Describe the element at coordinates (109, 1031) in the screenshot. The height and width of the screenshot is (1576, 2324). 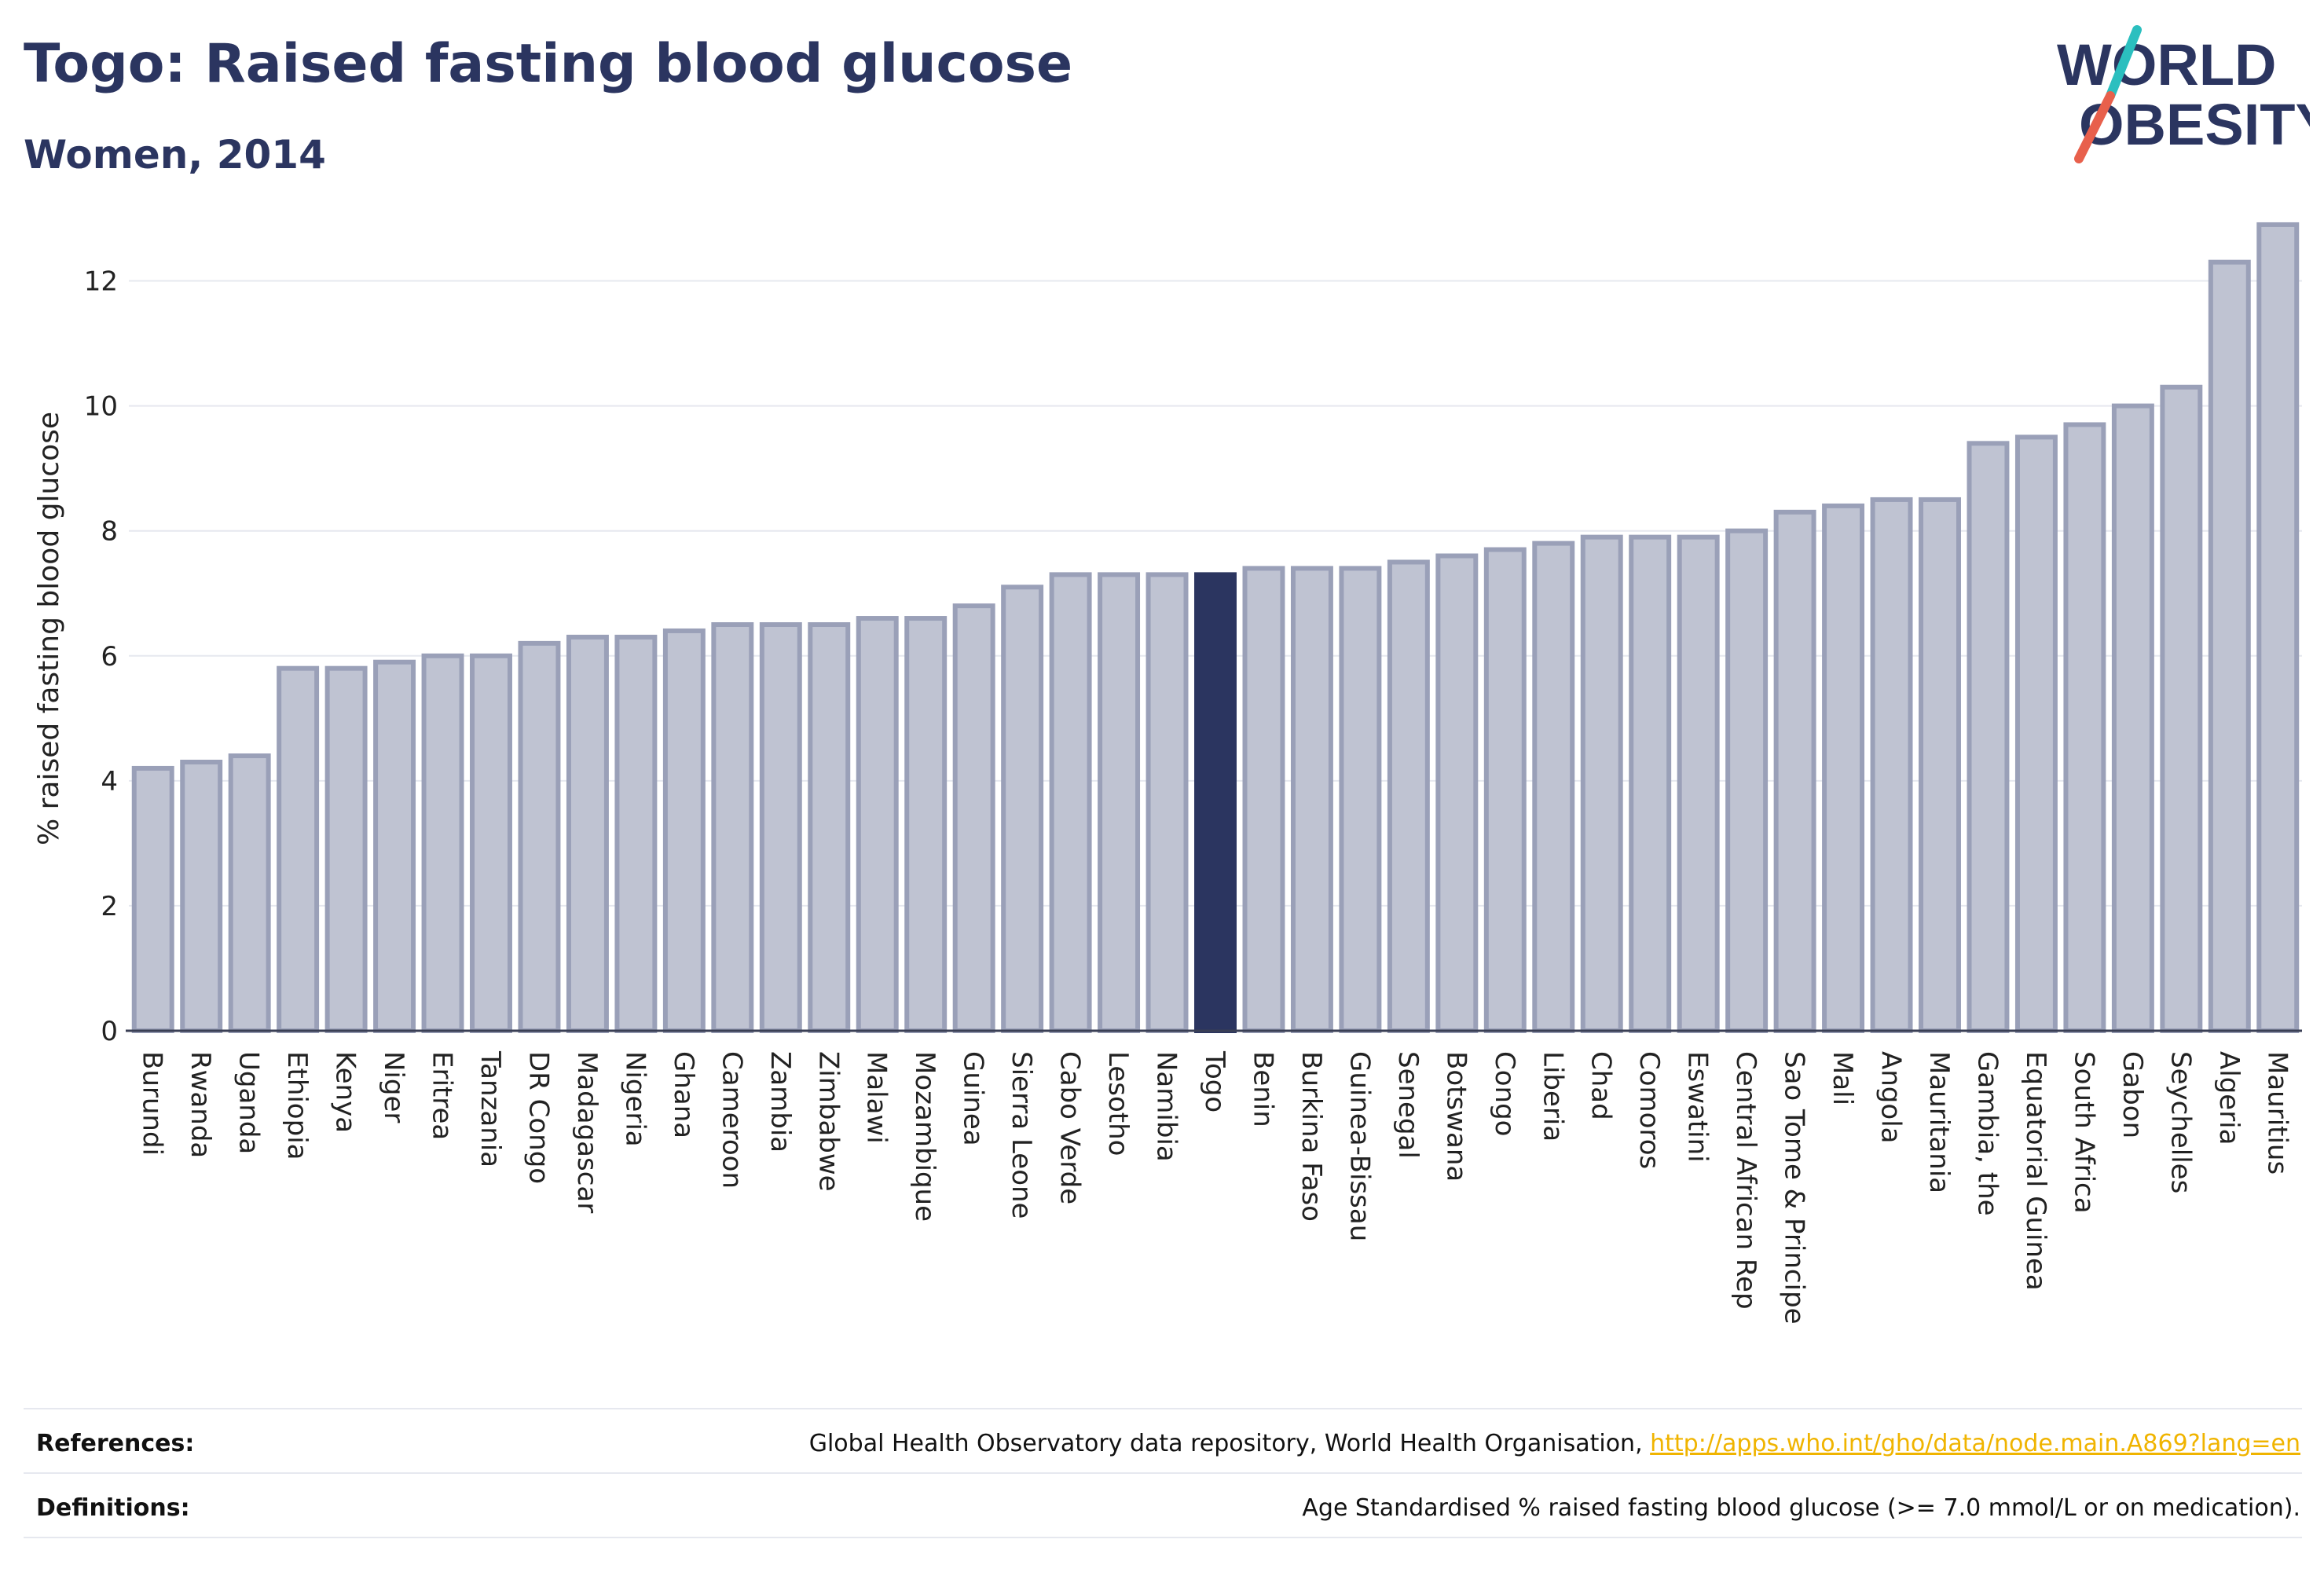
I see `y-tick-label: 0` at that location.